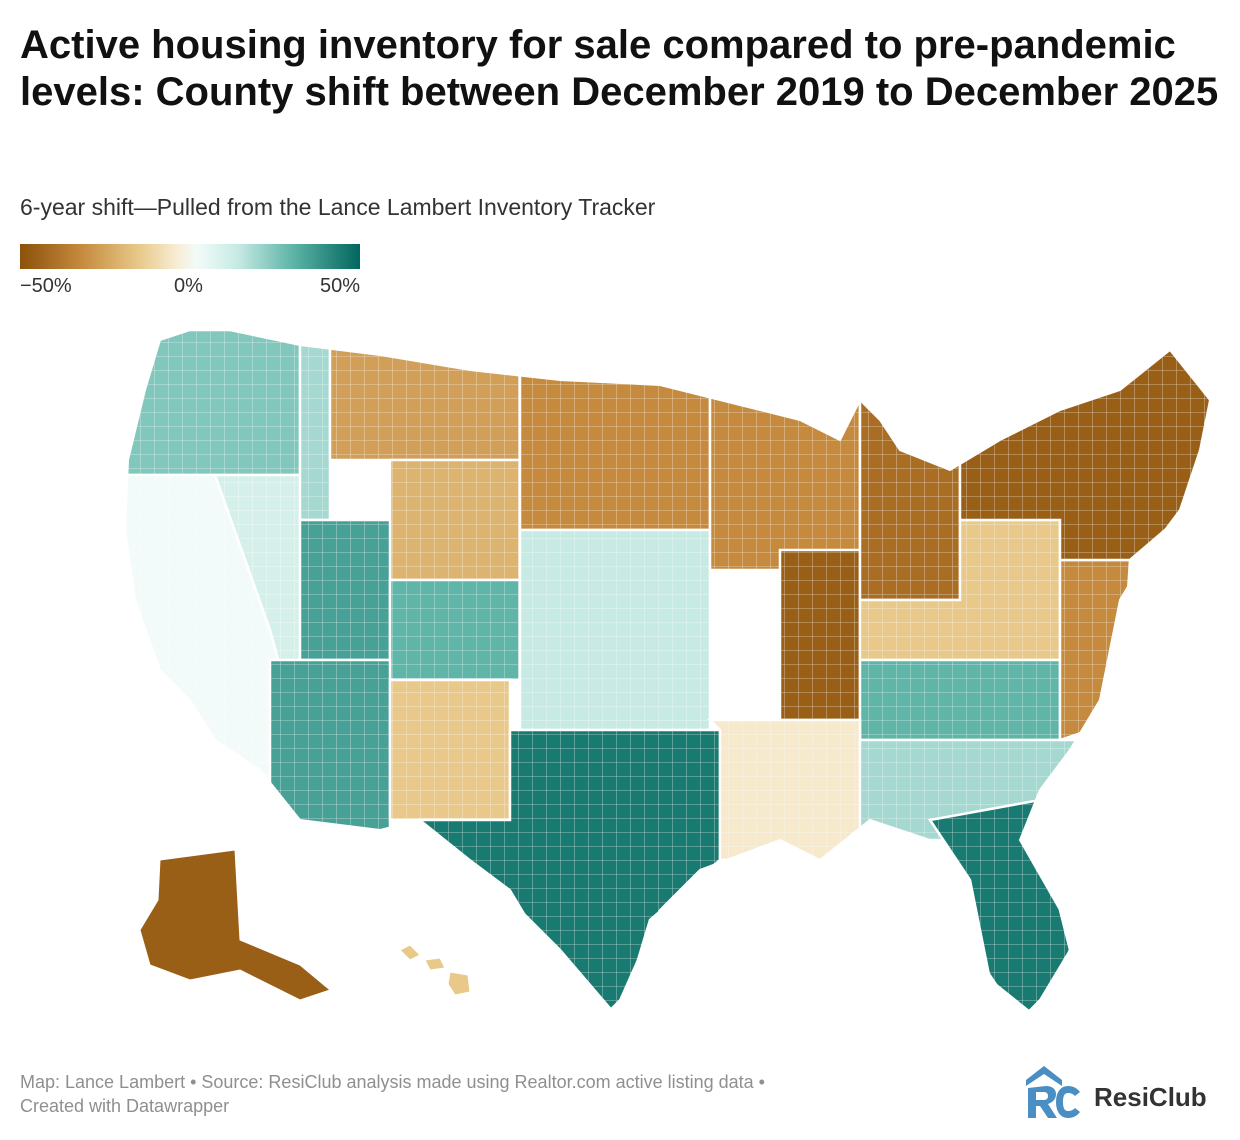 The height and width of the screenshot is (1140, 1240). I want to click on color-legend: −50% 0% 50%, so click(190, 274).